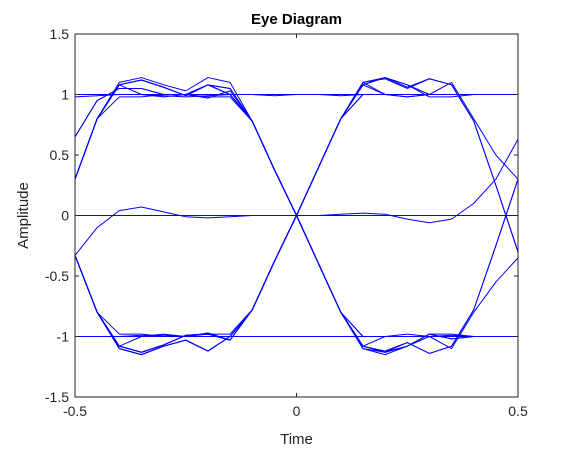 This screenshot has height=450, width=575. Describe the element at coordinates (75, 411) in the screenshot. I see `x-tick-label: -0.5` at that location.